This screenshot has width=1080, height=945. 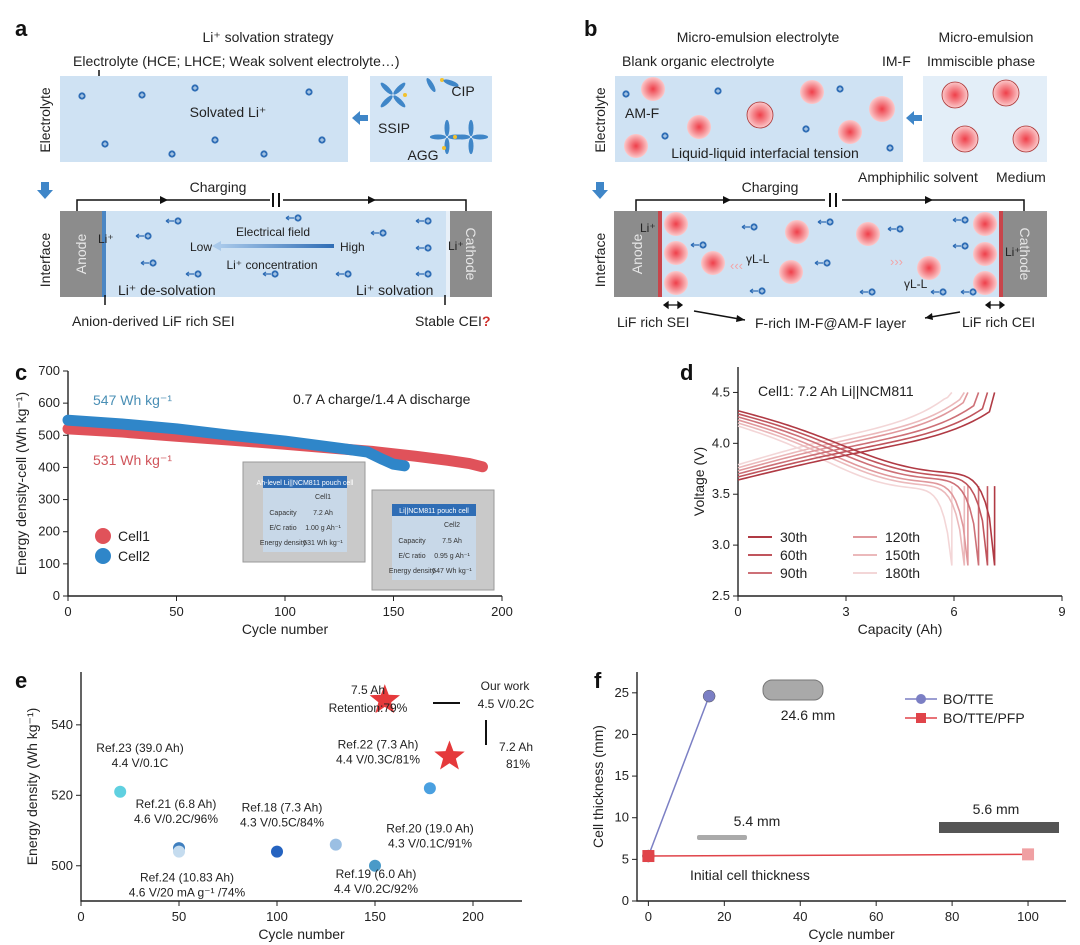 I want to click on data-label: Ref.24 (10.83 Ah), so click(x=187, y=878).